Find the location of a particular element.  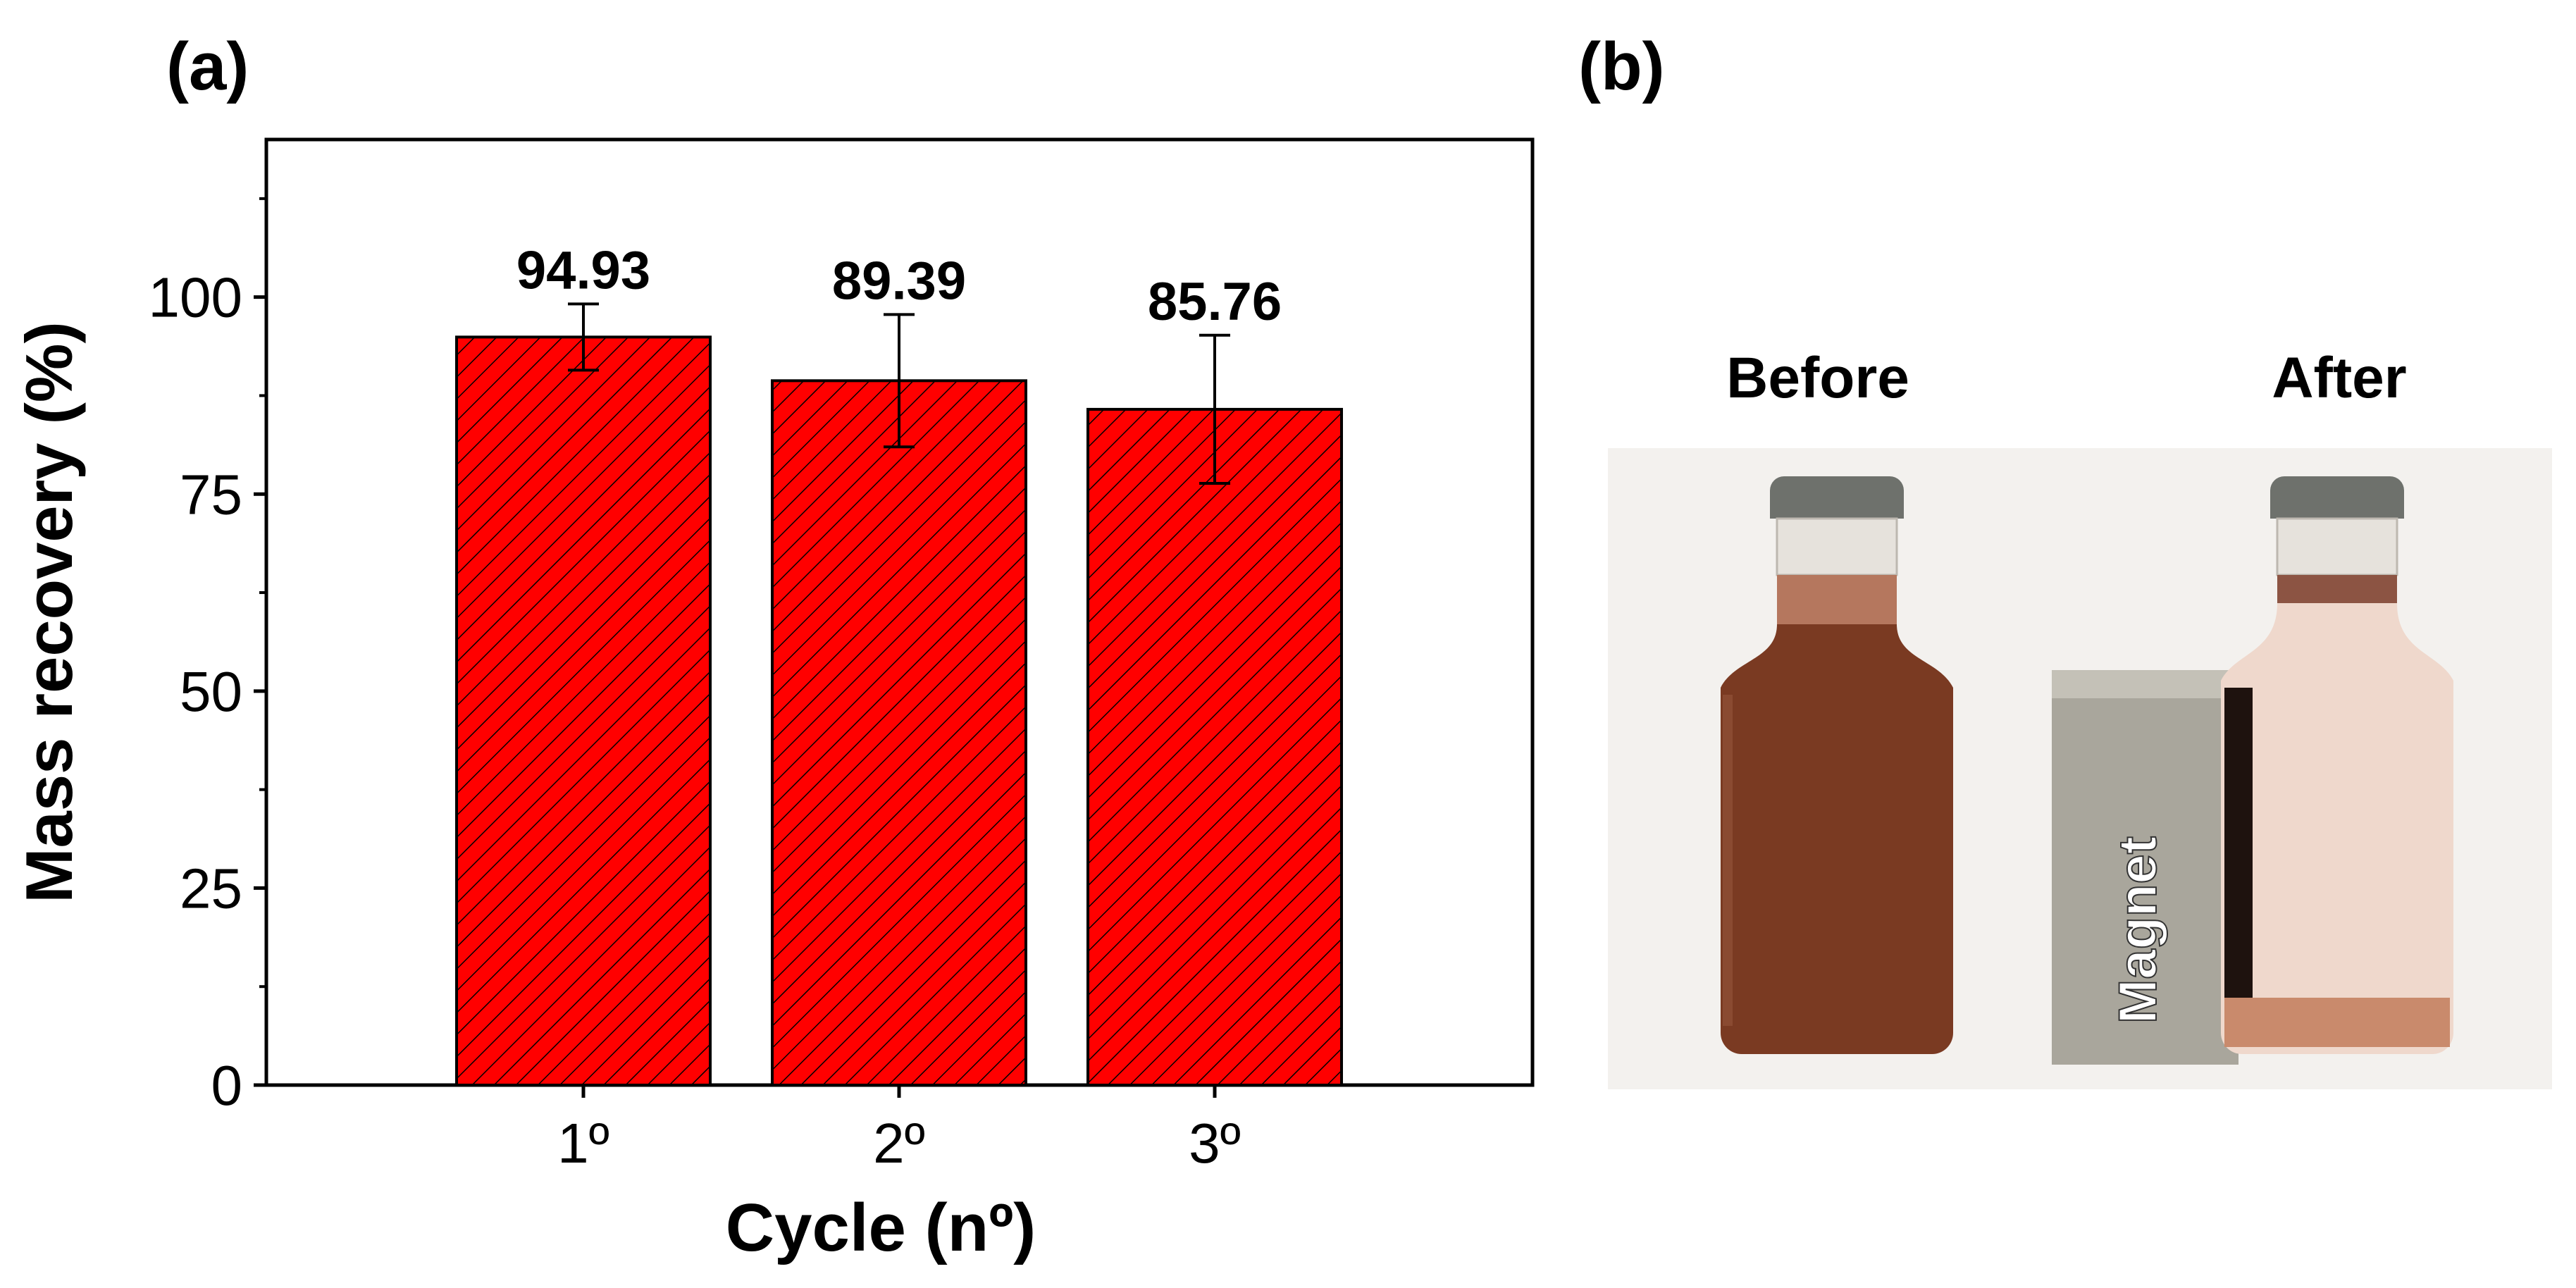

photo-after-vial is located at coordinates (2302, 768).